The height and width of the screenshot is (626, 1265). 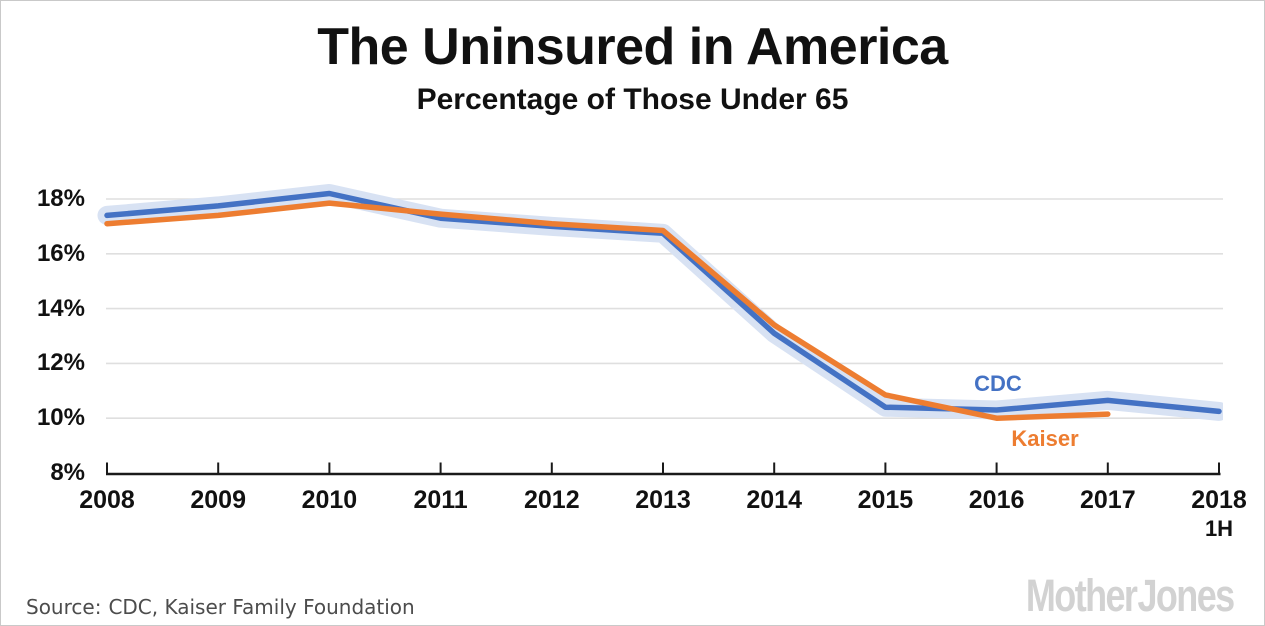 What do you see at coordinates (60, 418) in the screenshot?
I see `y-axis-label: 10%` at bounding box center [60, 418].